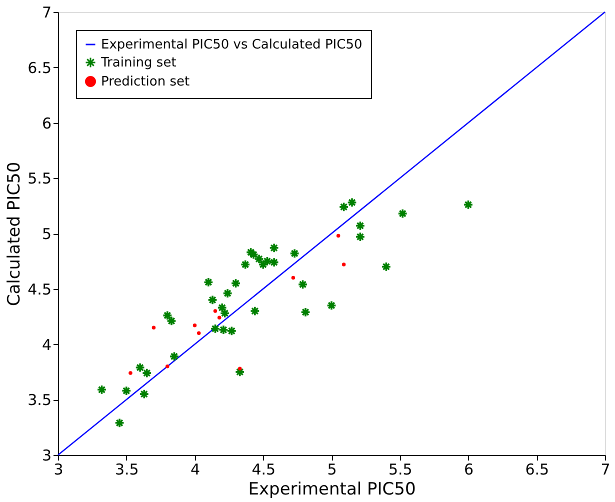  Describe the element at coordinates (47, 234) in the screenshot. I see `y-tick-label: 5` at that location.